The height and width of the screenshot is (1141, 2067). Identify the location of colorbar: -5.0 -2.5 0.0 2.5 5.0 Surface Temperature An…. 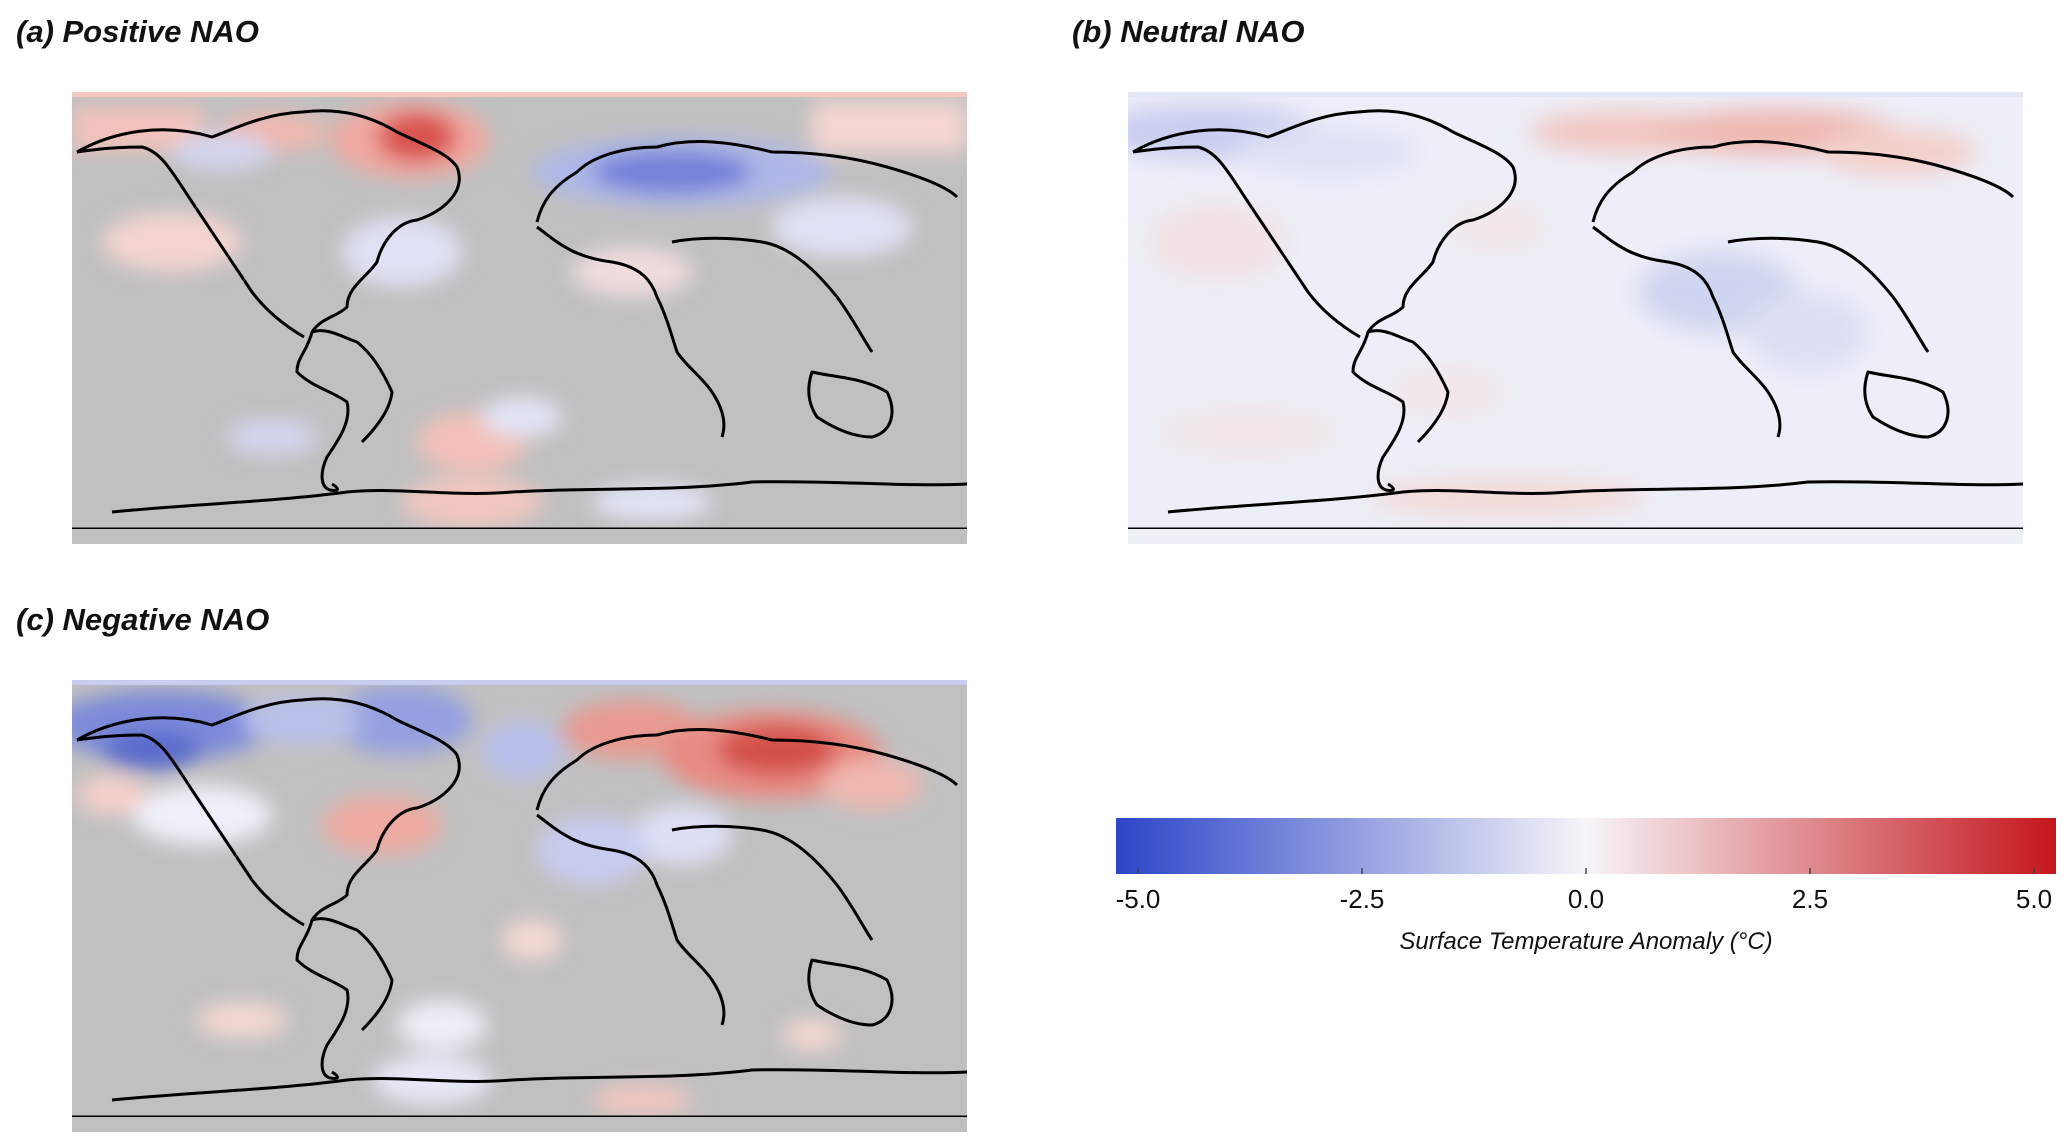
(1586, 888).